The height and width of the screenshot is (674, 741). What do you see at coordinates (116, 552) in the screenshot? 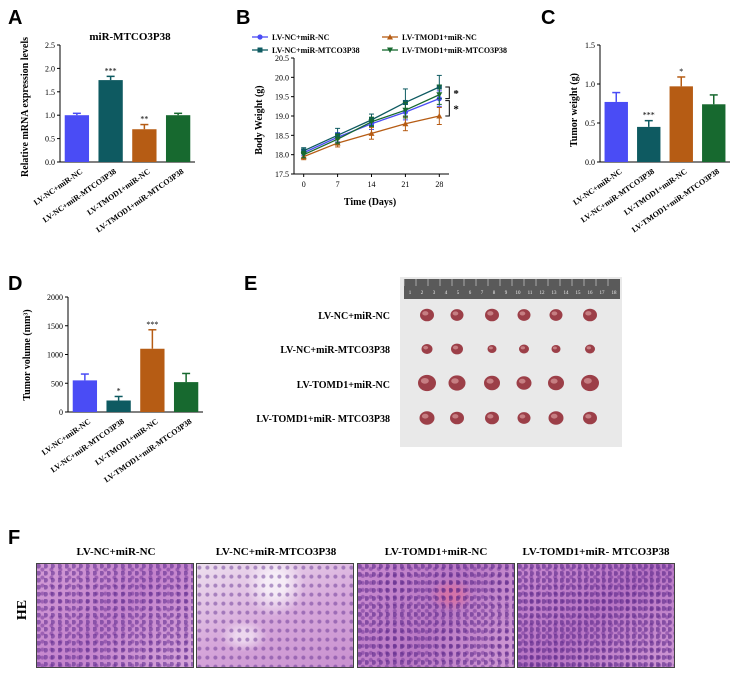
I see `he-header-1: LV-NC+miR-NC` at bounding box center [116, 552].